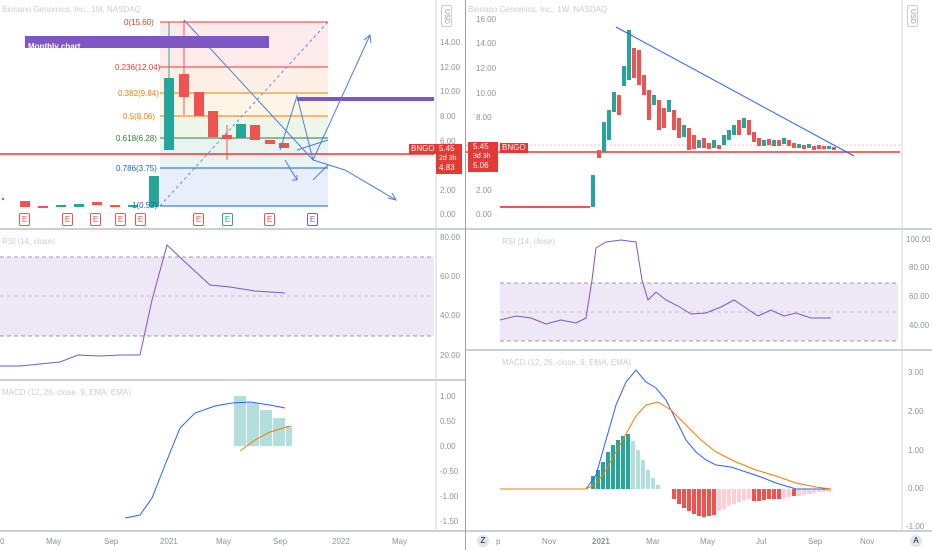 The image size is (932, 550). I want to click on left-countdown: 2d 3h, so click(448, 158).